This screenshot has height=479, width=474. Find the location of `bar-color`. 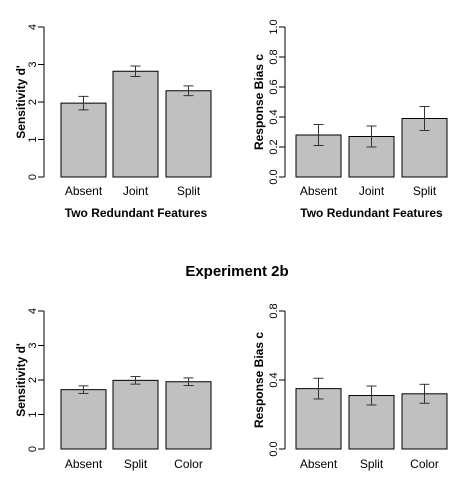

bar-color is located at coordinates (188, 415).